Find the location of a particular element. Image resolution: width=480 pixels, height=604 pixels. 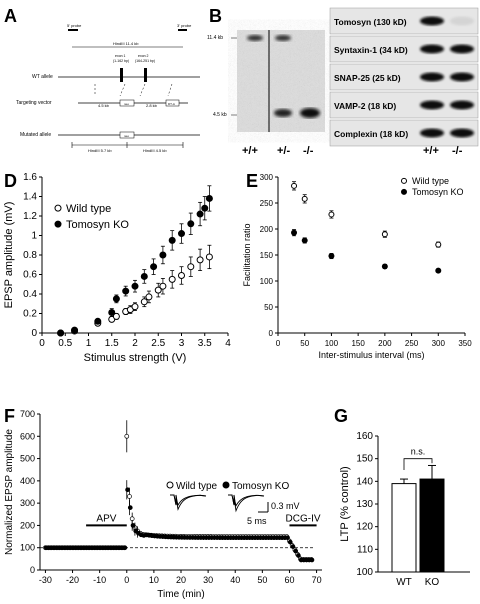

exon1-box is located at coordinates (121, 75).